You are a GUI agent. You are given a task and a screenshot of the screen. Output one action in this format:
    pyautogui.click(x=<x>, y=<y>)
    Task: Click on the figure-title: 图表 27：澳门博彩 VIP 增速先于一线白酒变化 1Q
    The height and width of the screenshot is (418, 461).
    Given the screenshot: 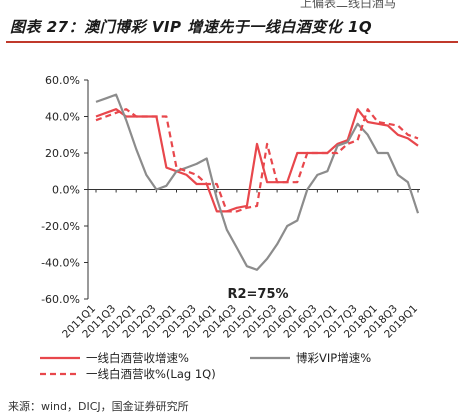 What is the action you would take?
    pyautogui.click(x=191, y=27)
    